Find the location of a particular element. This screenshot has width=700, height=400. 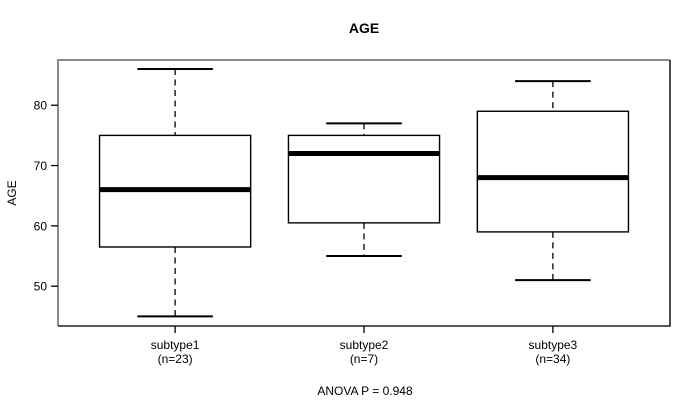

y-tick-label: 50 is located at coordinates (41, 287).